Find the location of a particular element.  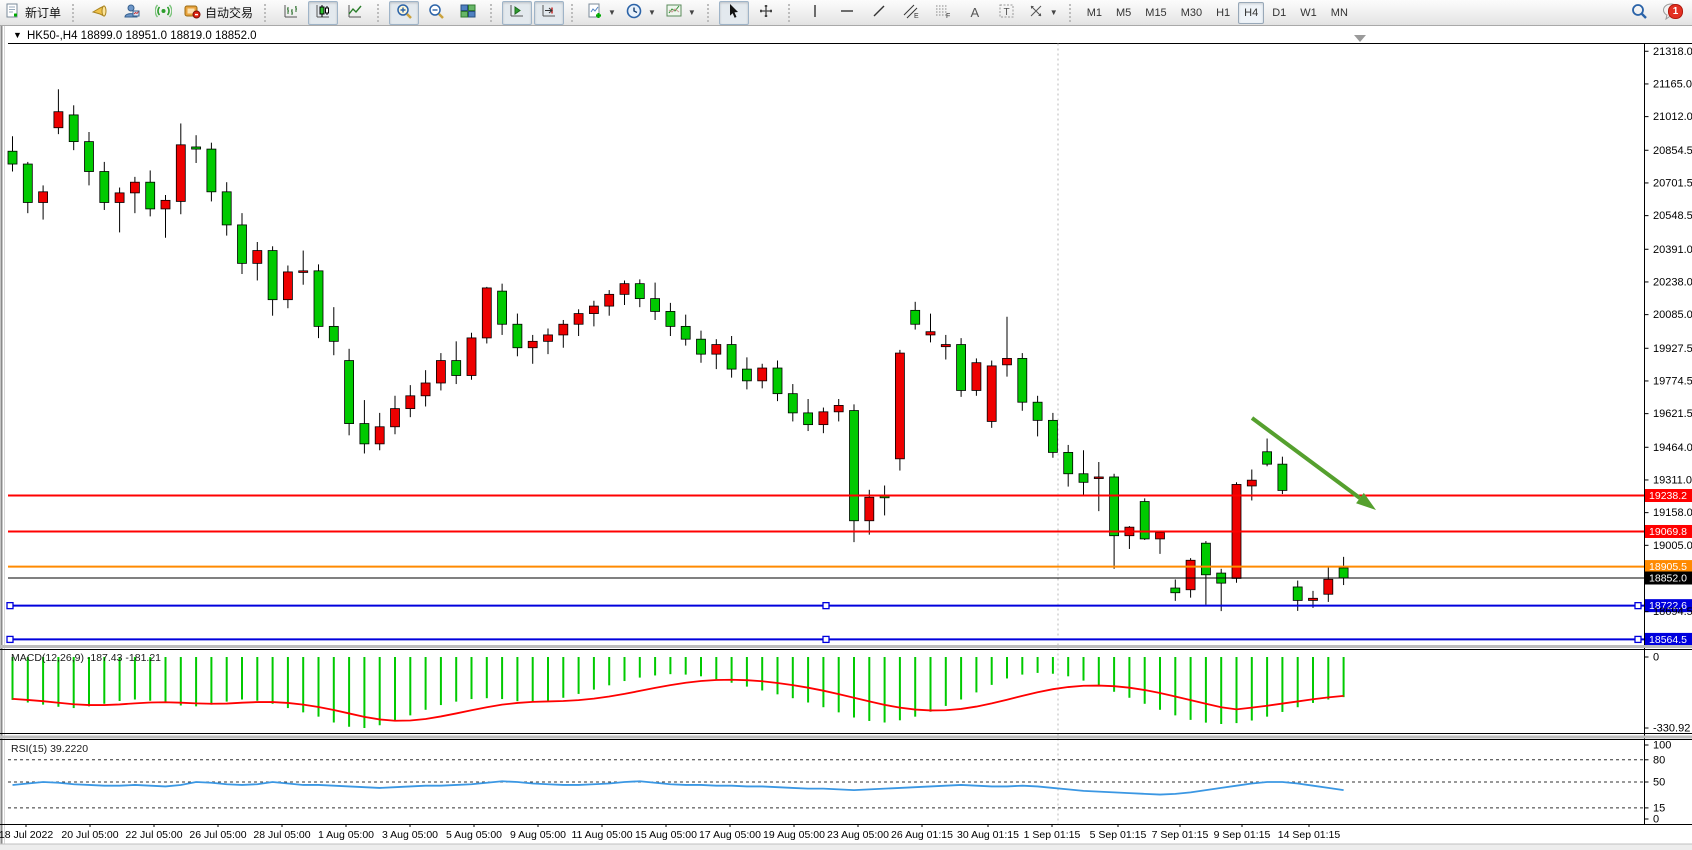

timeframe-MN: MN is located at coordinates (1339, 12).